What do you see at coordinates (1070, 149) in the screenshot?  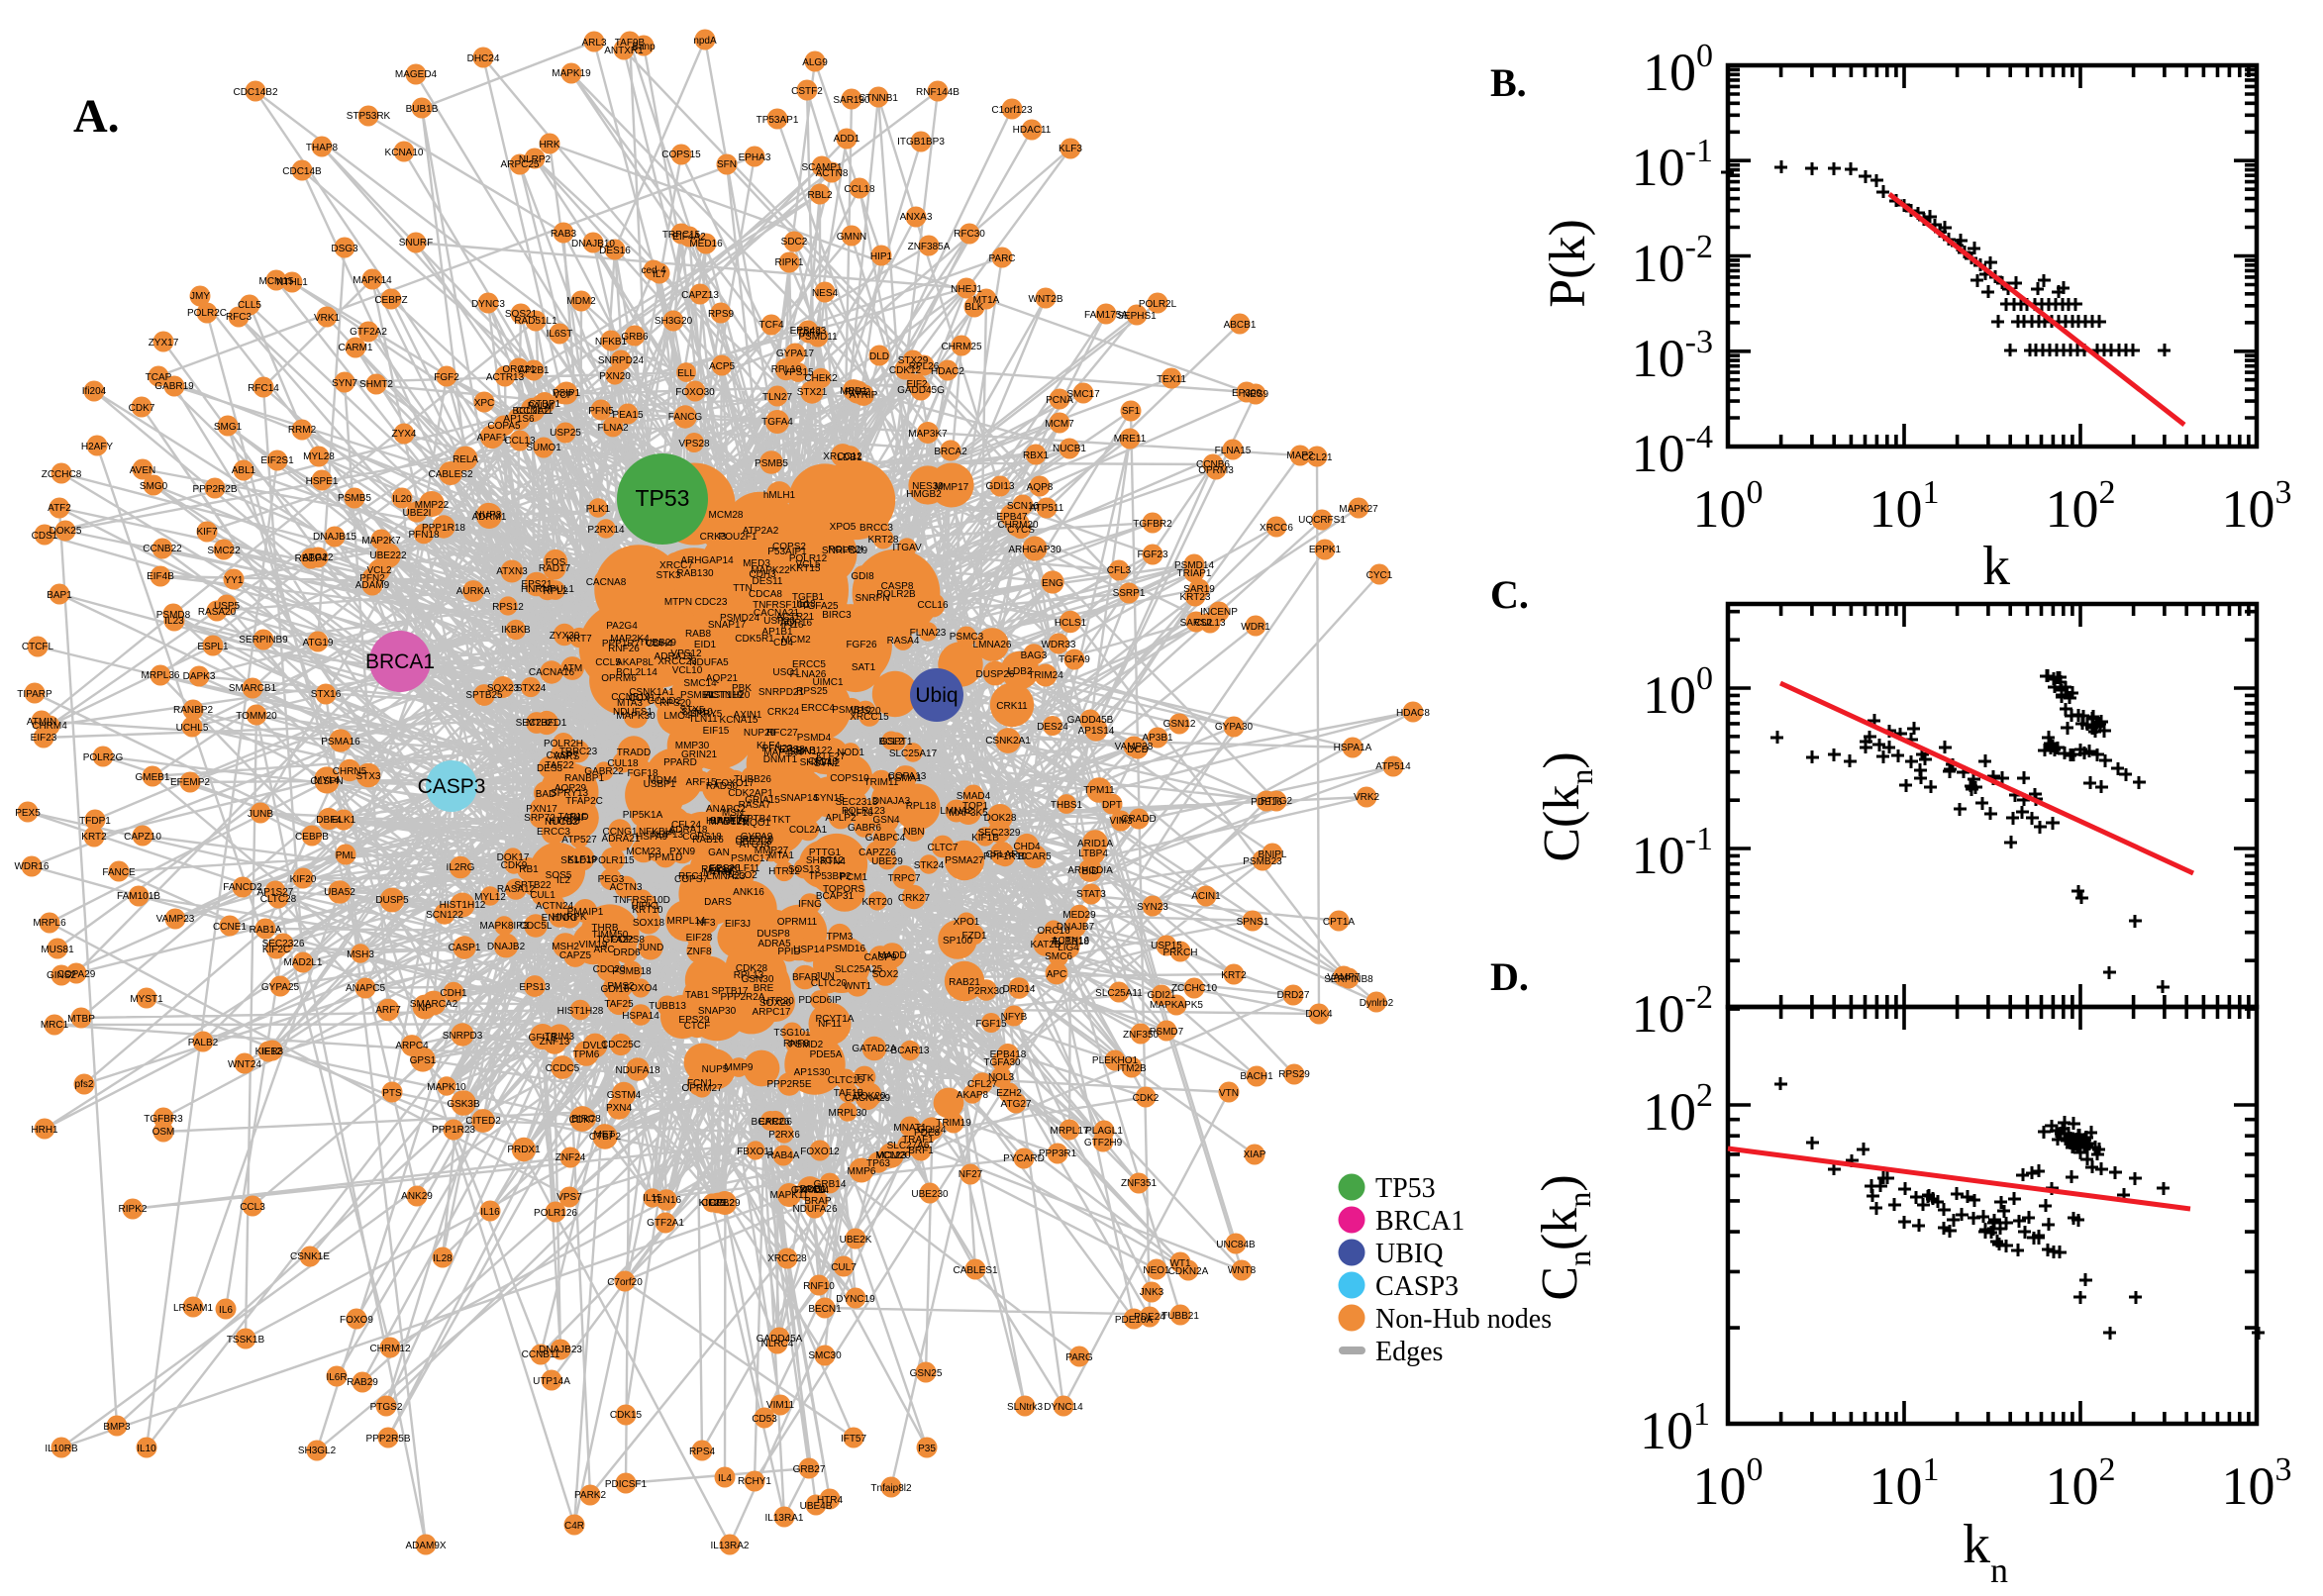 I see `svg-text: KLF3` at bounding box center [1070, 149].